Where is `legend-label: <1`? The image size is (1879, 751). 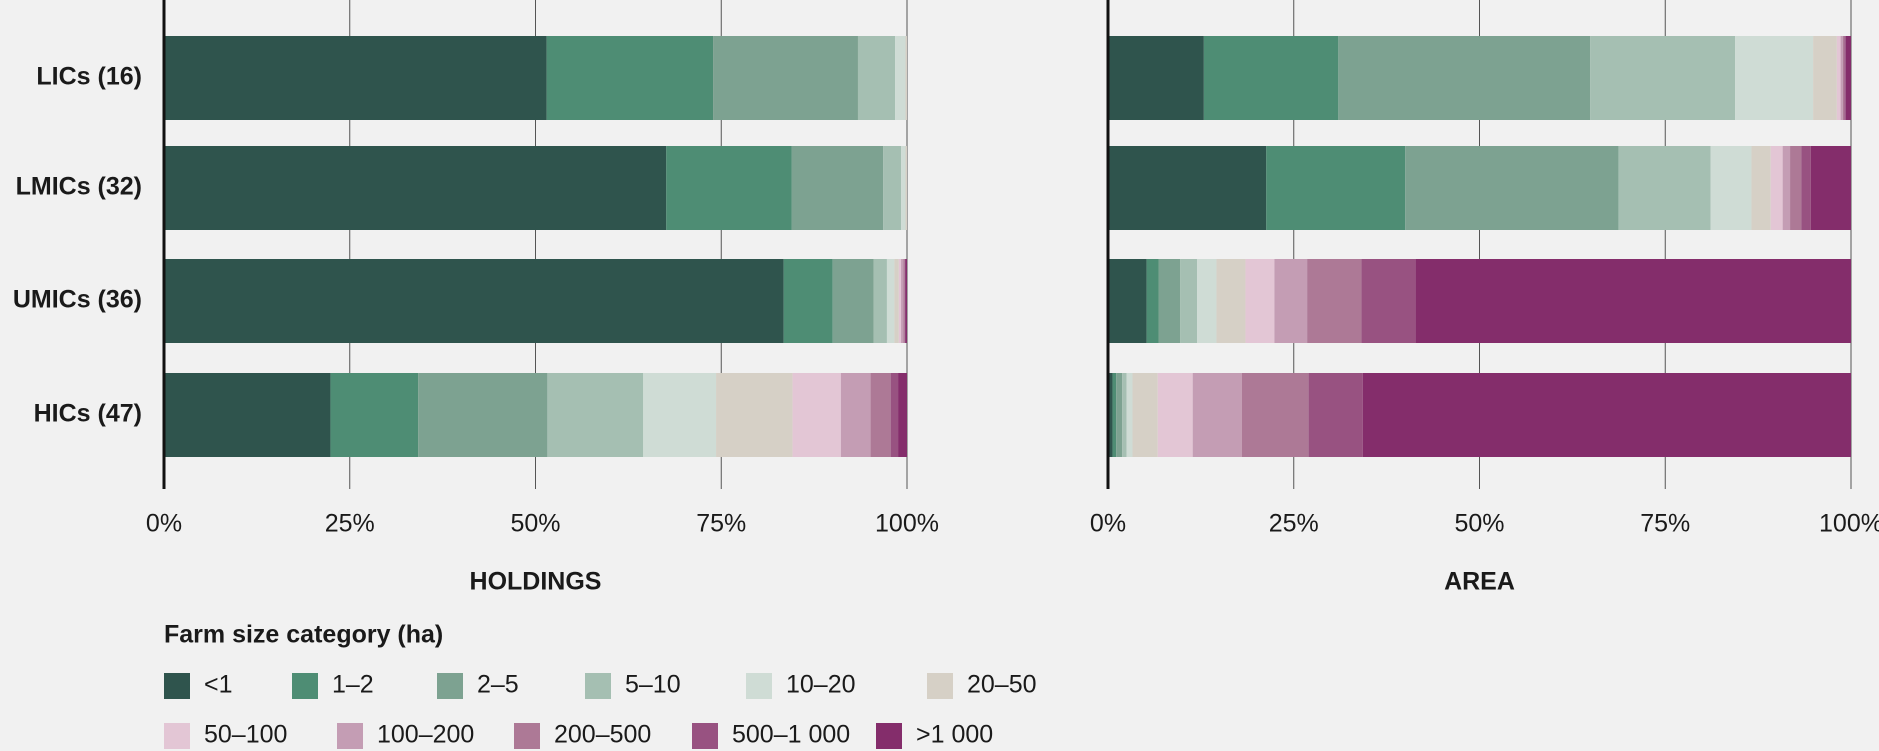
legend-label: <1 is located at coordinates (218, 685).